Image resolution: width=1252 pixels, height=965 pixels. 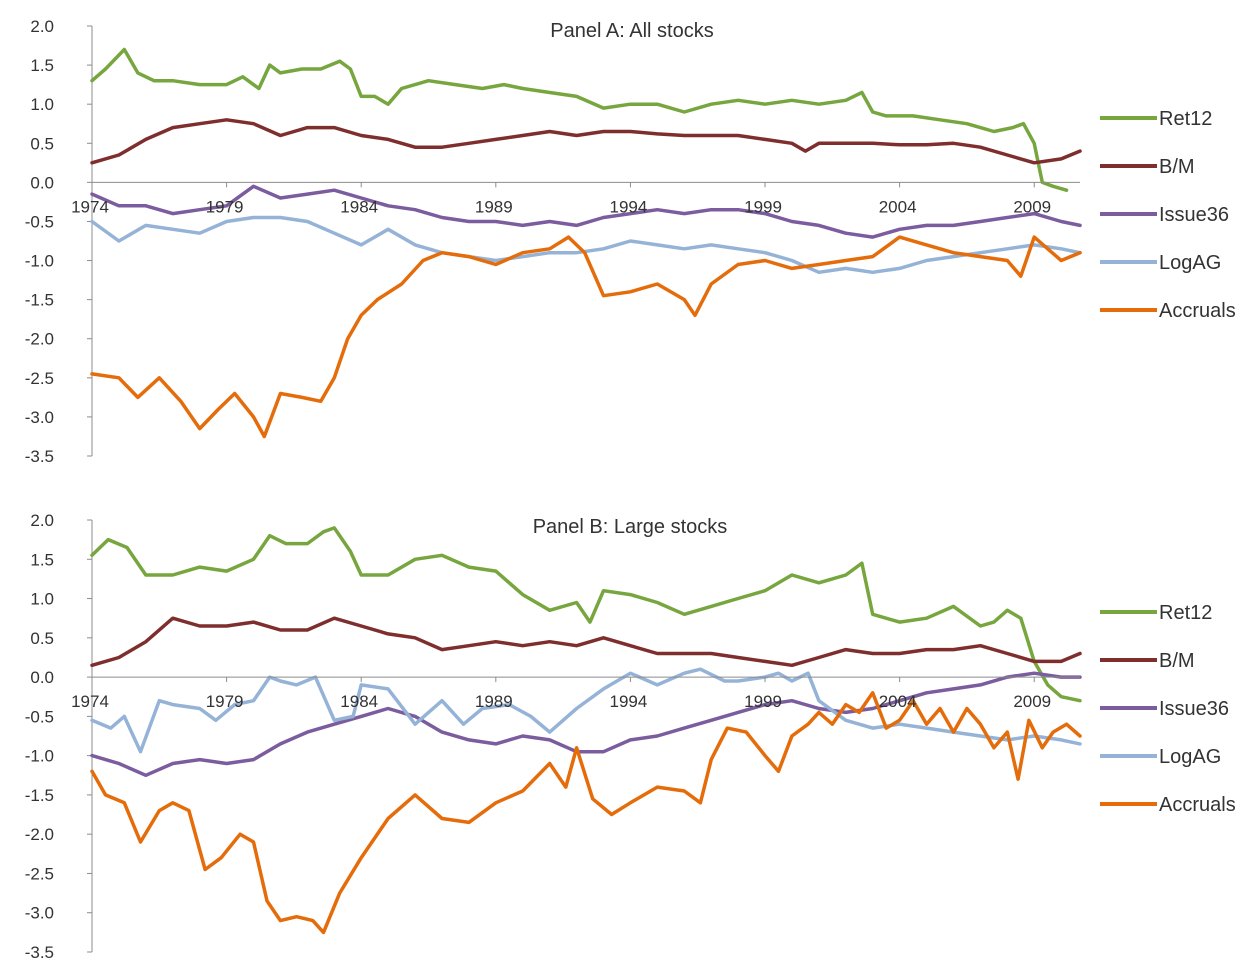 I want to click on panel-b-x-tick-label: 1974, so click(x=90, y=701).